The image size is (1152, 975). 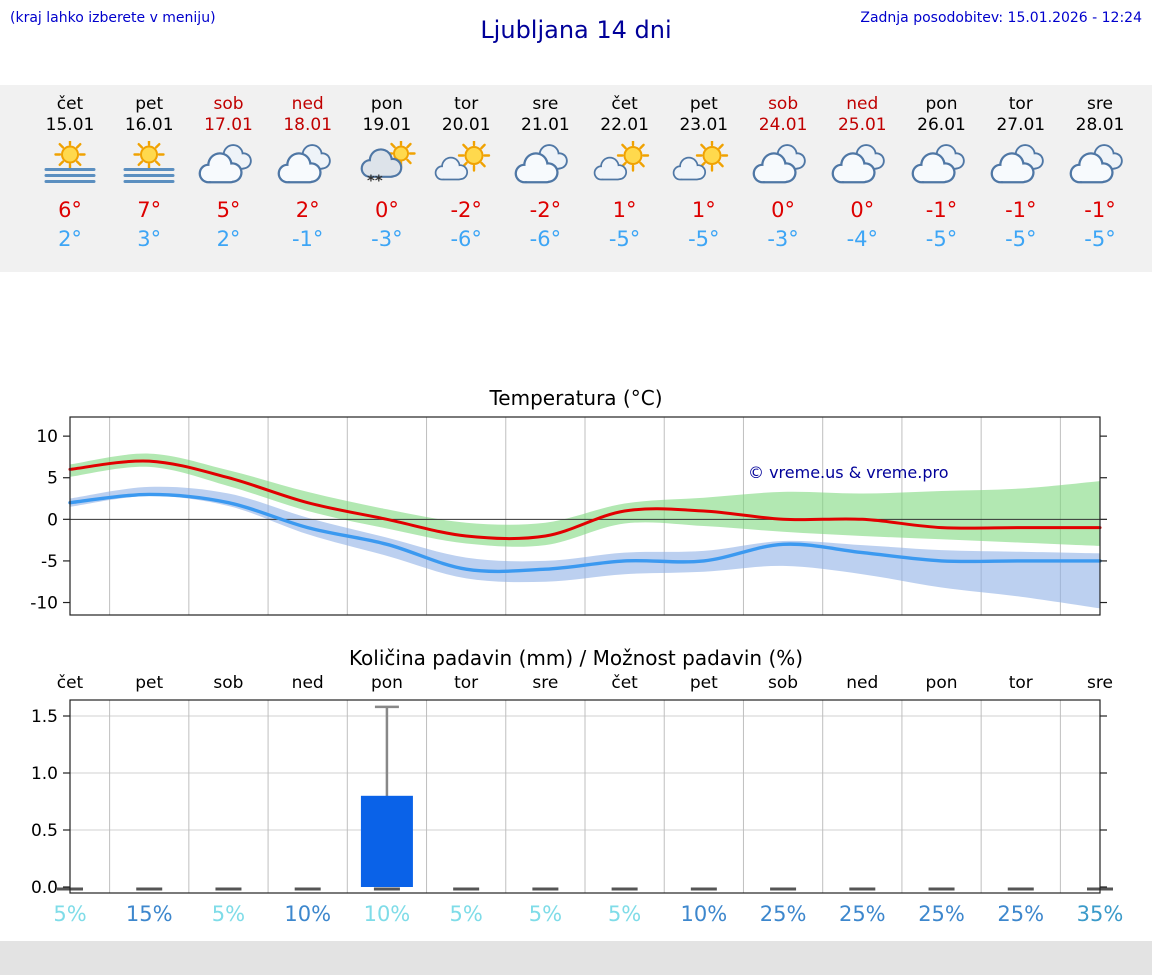 I want to click on forecast-day-column: ned 18.01 2° -1°, so click(x=308, y=168).